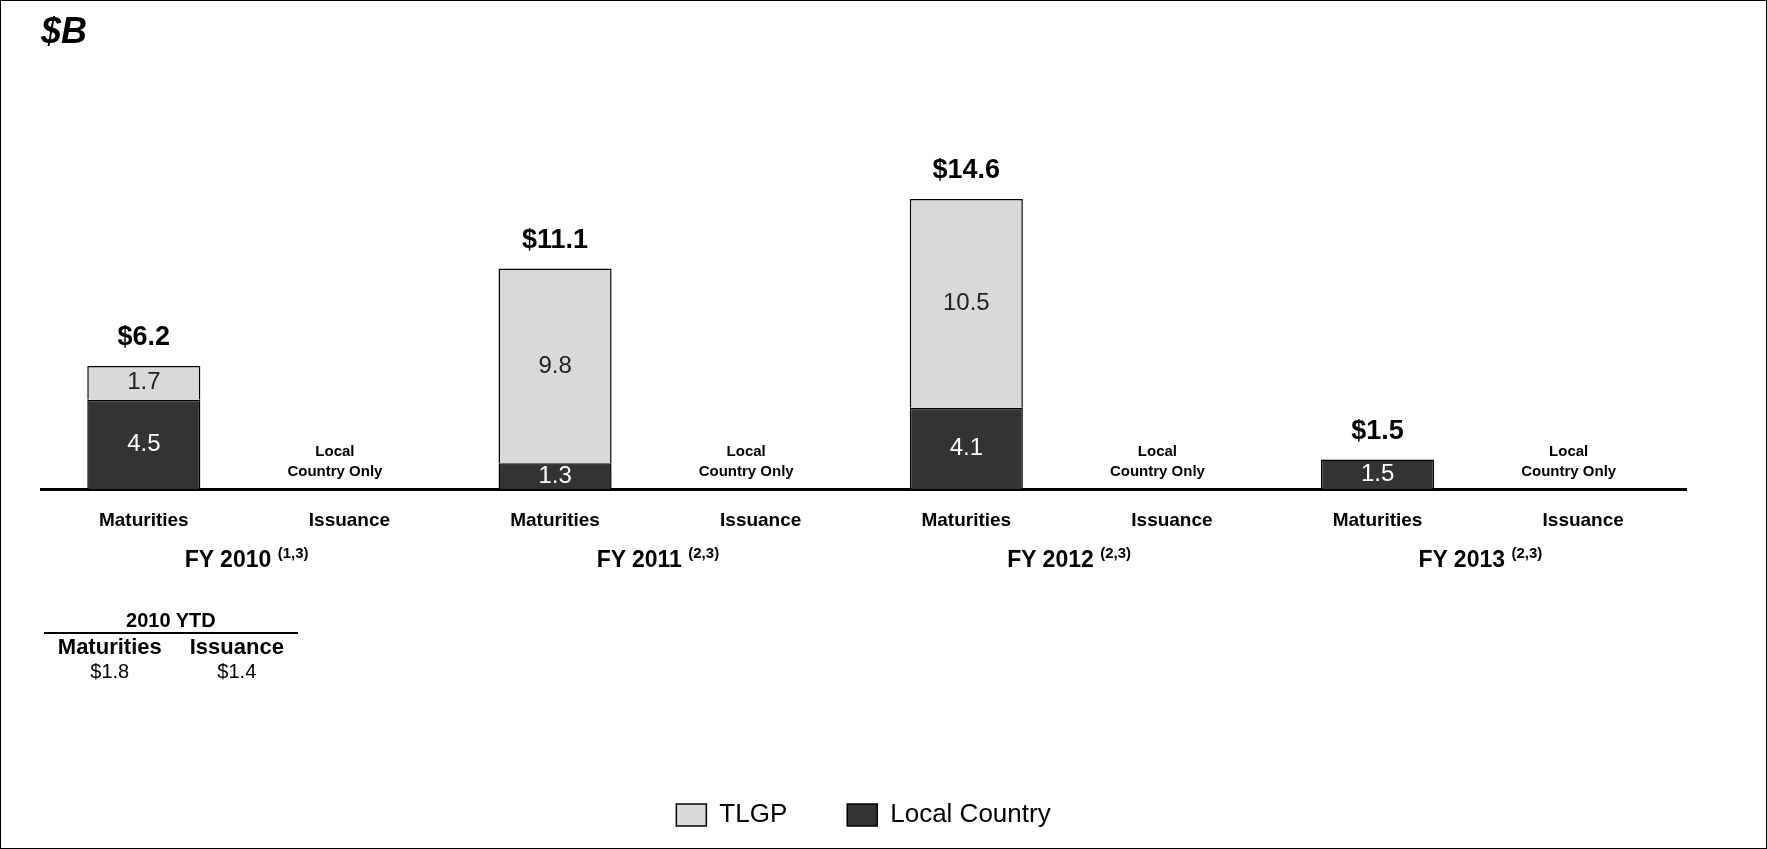 The height and width of the screenshot is (849, 1767). I want to click on data-label: 10.5, so click(966, 301).